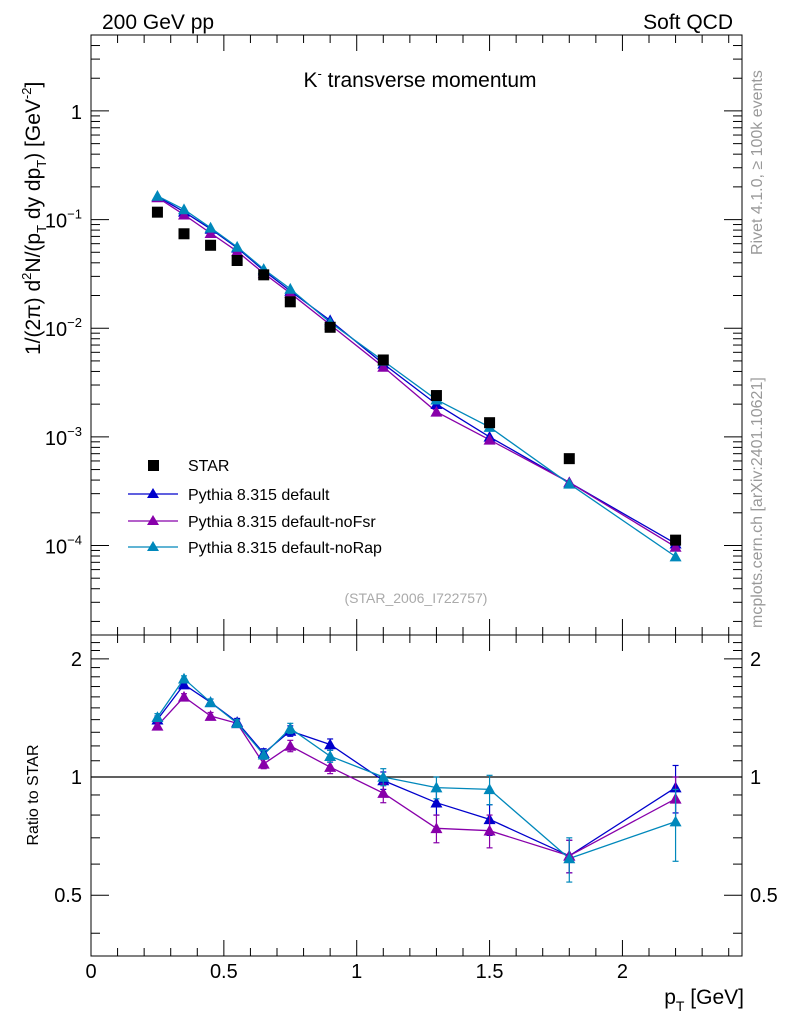 This screenshot has width=786, height=1024. I want to click on x-tick-label: 0, so click(90, 972).